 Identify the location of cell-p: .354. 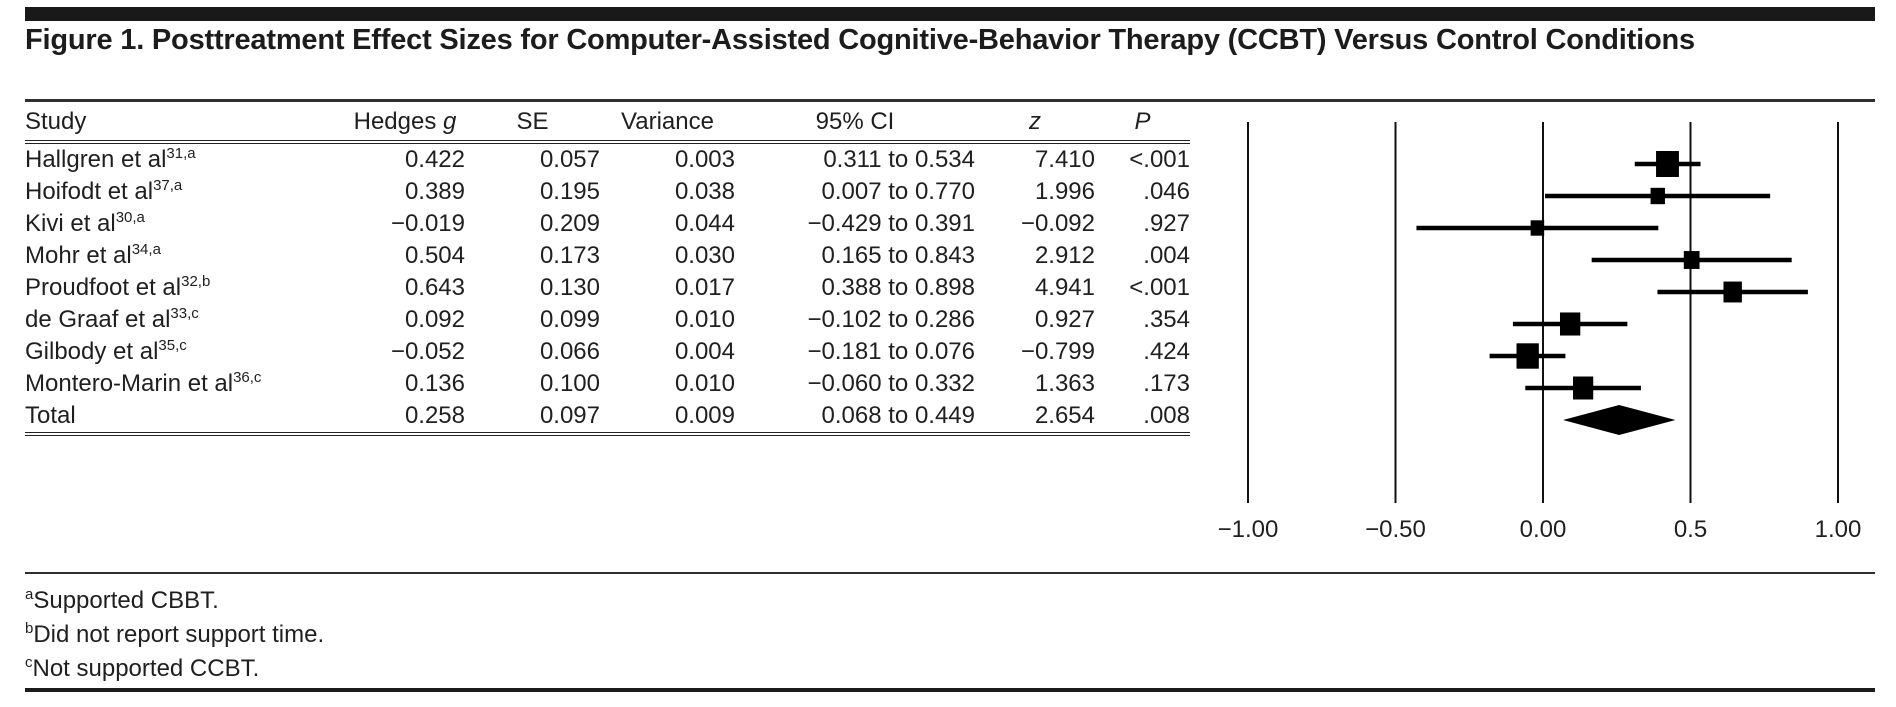
(1166, 319).